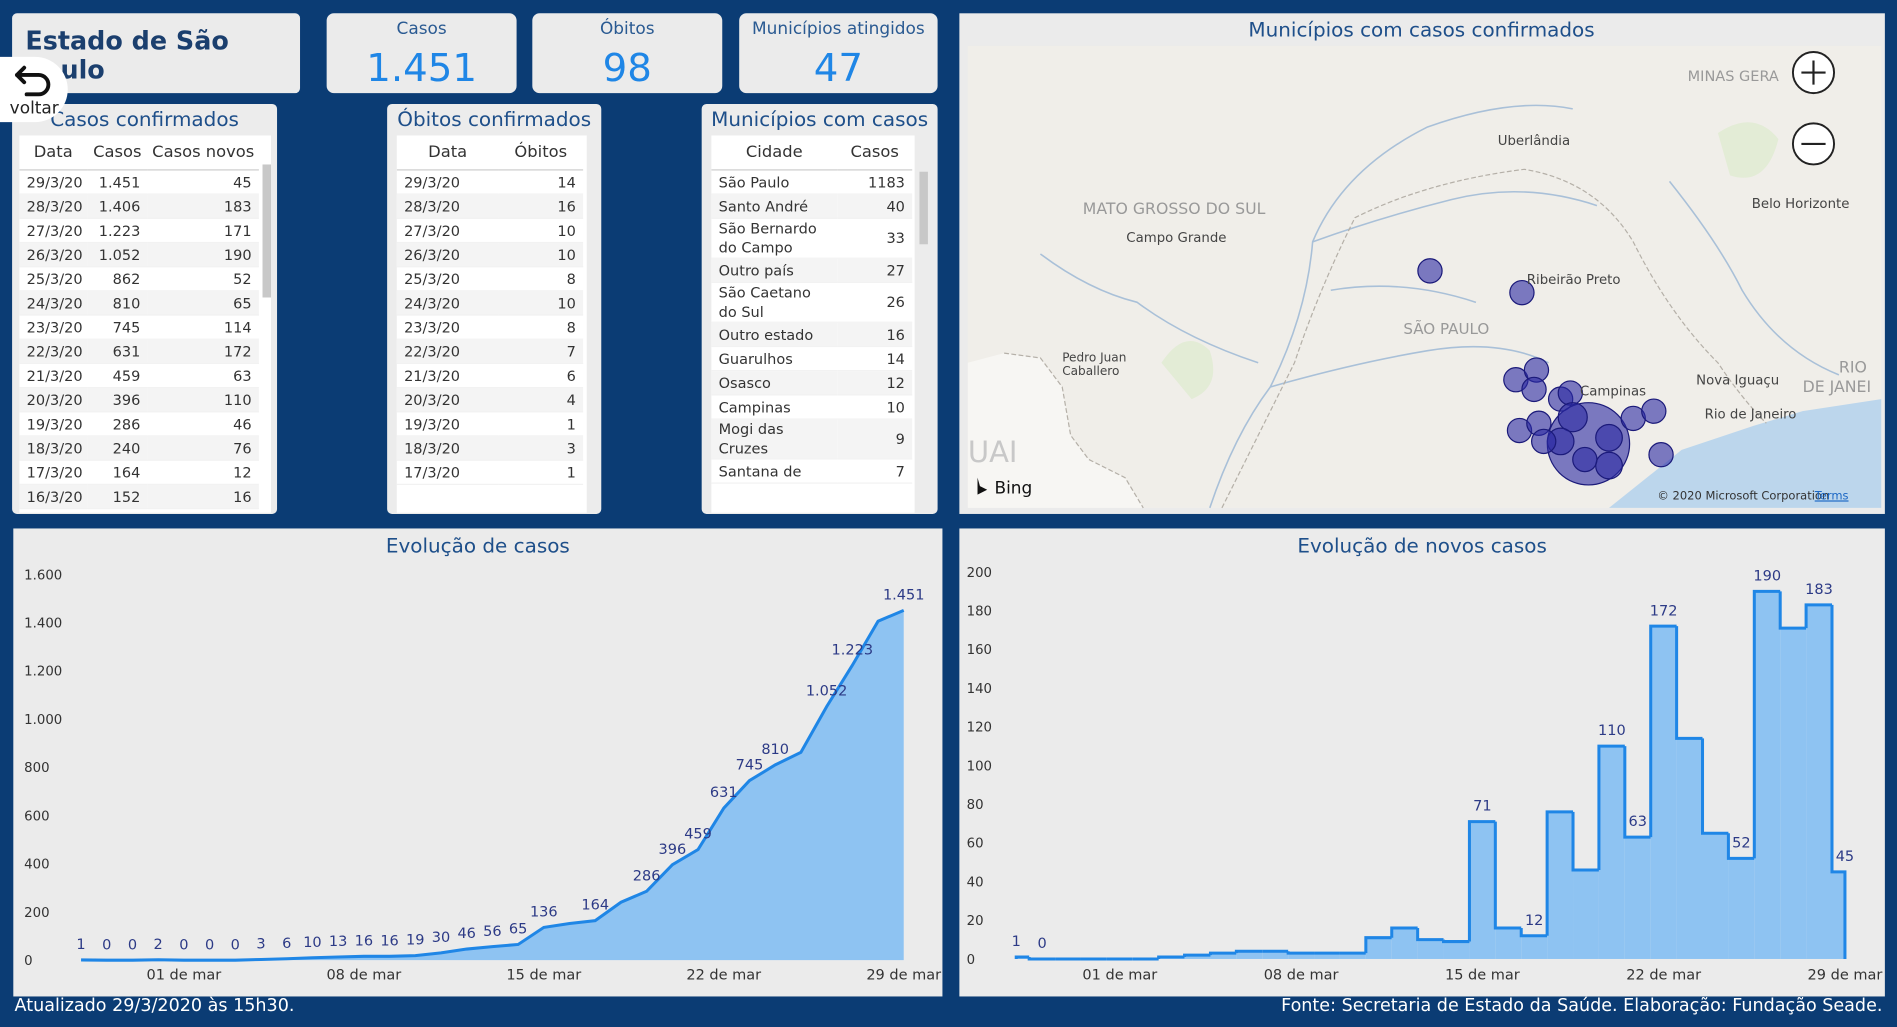 This screenshot has width=1897, height=1027. Describe the element at coordinates (117, 303) in the screenshot. I see `table-cell: 810` at that location.